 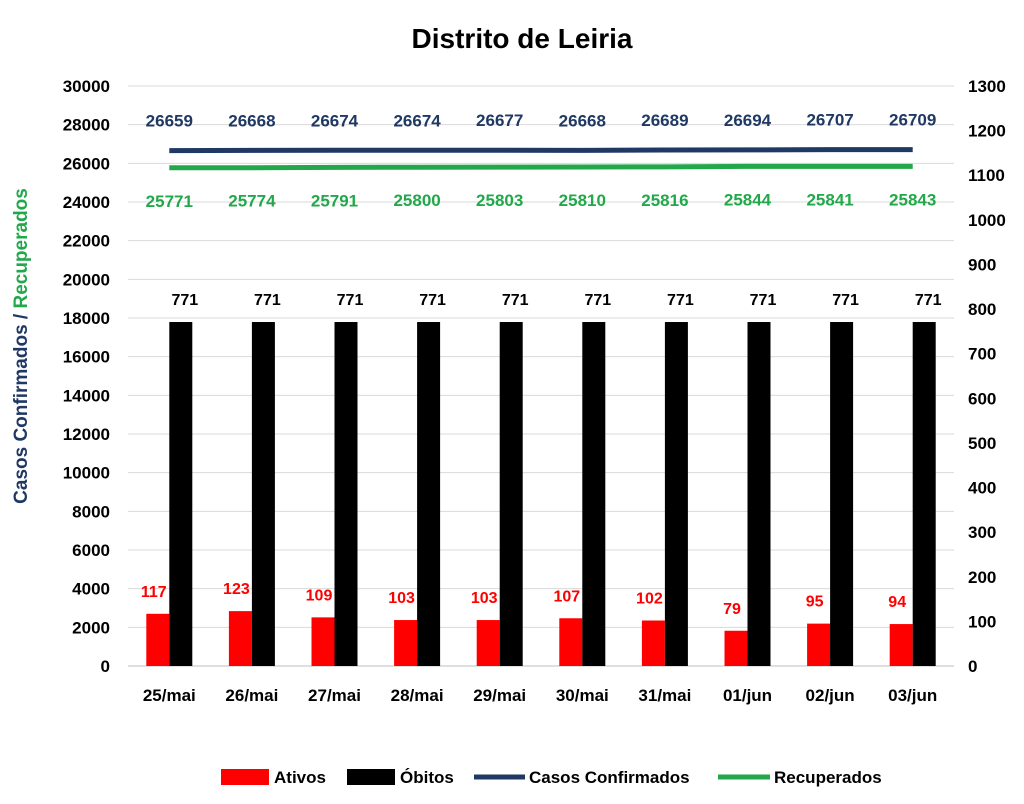 What do you see at coordinates (417, 695) in the screenshot?
I see `category-label: 28/mai` at bounding box center [417, 695].